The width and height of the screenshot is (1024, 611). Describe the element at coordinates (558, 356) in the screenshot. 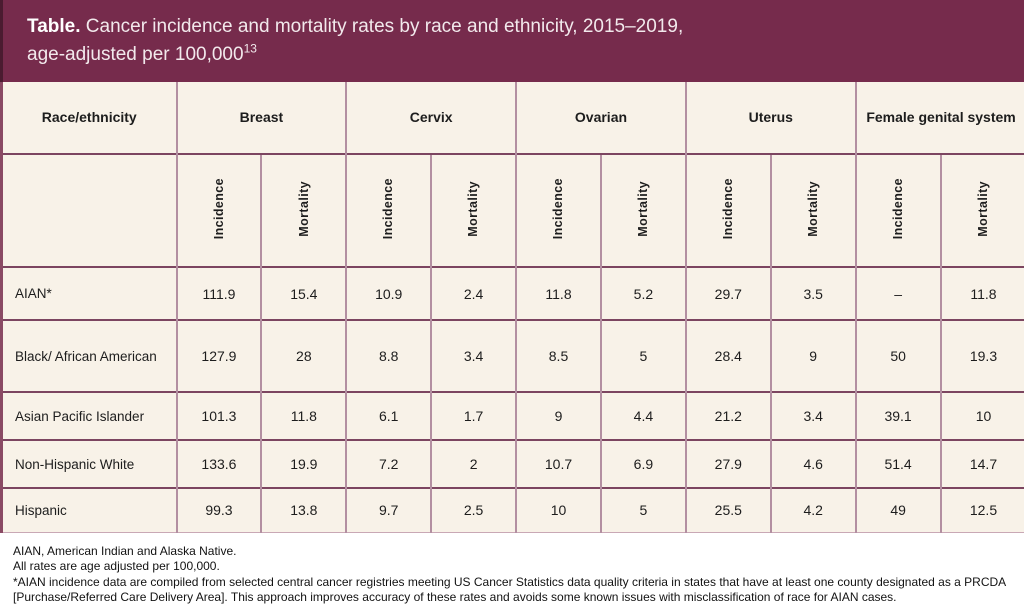

I see `data-cell: 8.5` at that location.